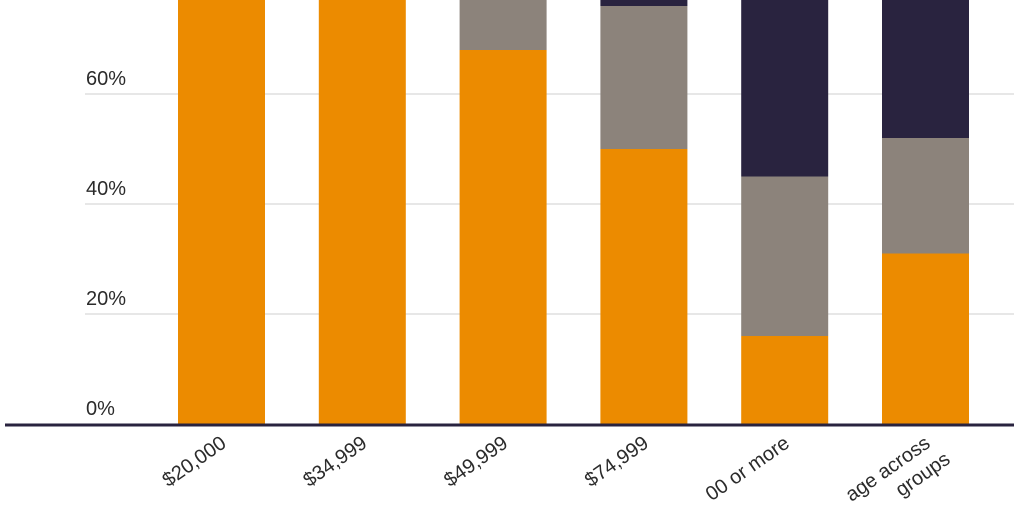 The image size is (1024, 512). What do you see at coordinates (617, 461) in the screenshot?
I see `x-tick-label: $74,999` at bounding box center [617, 461].